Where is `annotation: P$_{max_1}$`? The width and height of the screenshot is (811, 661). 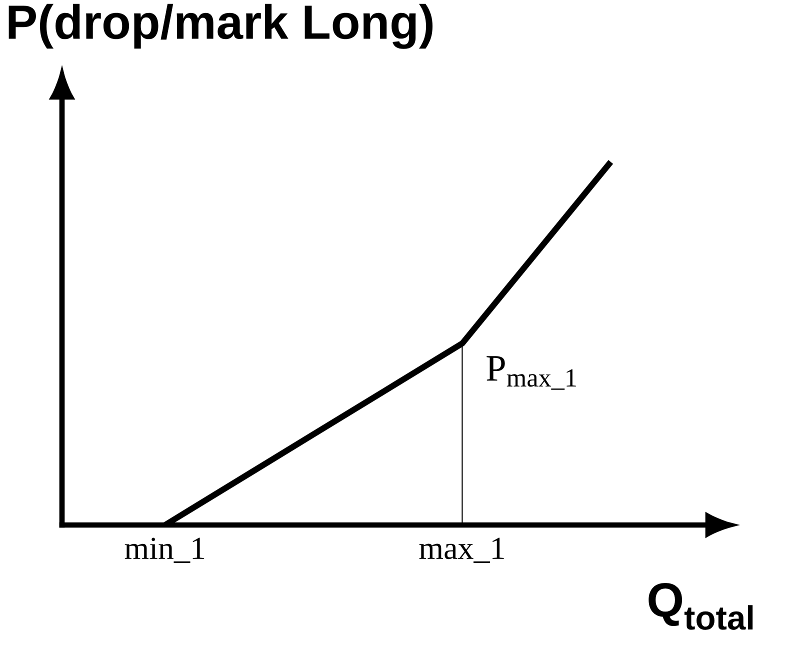
annotation: P$_{max_1}$ is located at coordinates (531, 373).